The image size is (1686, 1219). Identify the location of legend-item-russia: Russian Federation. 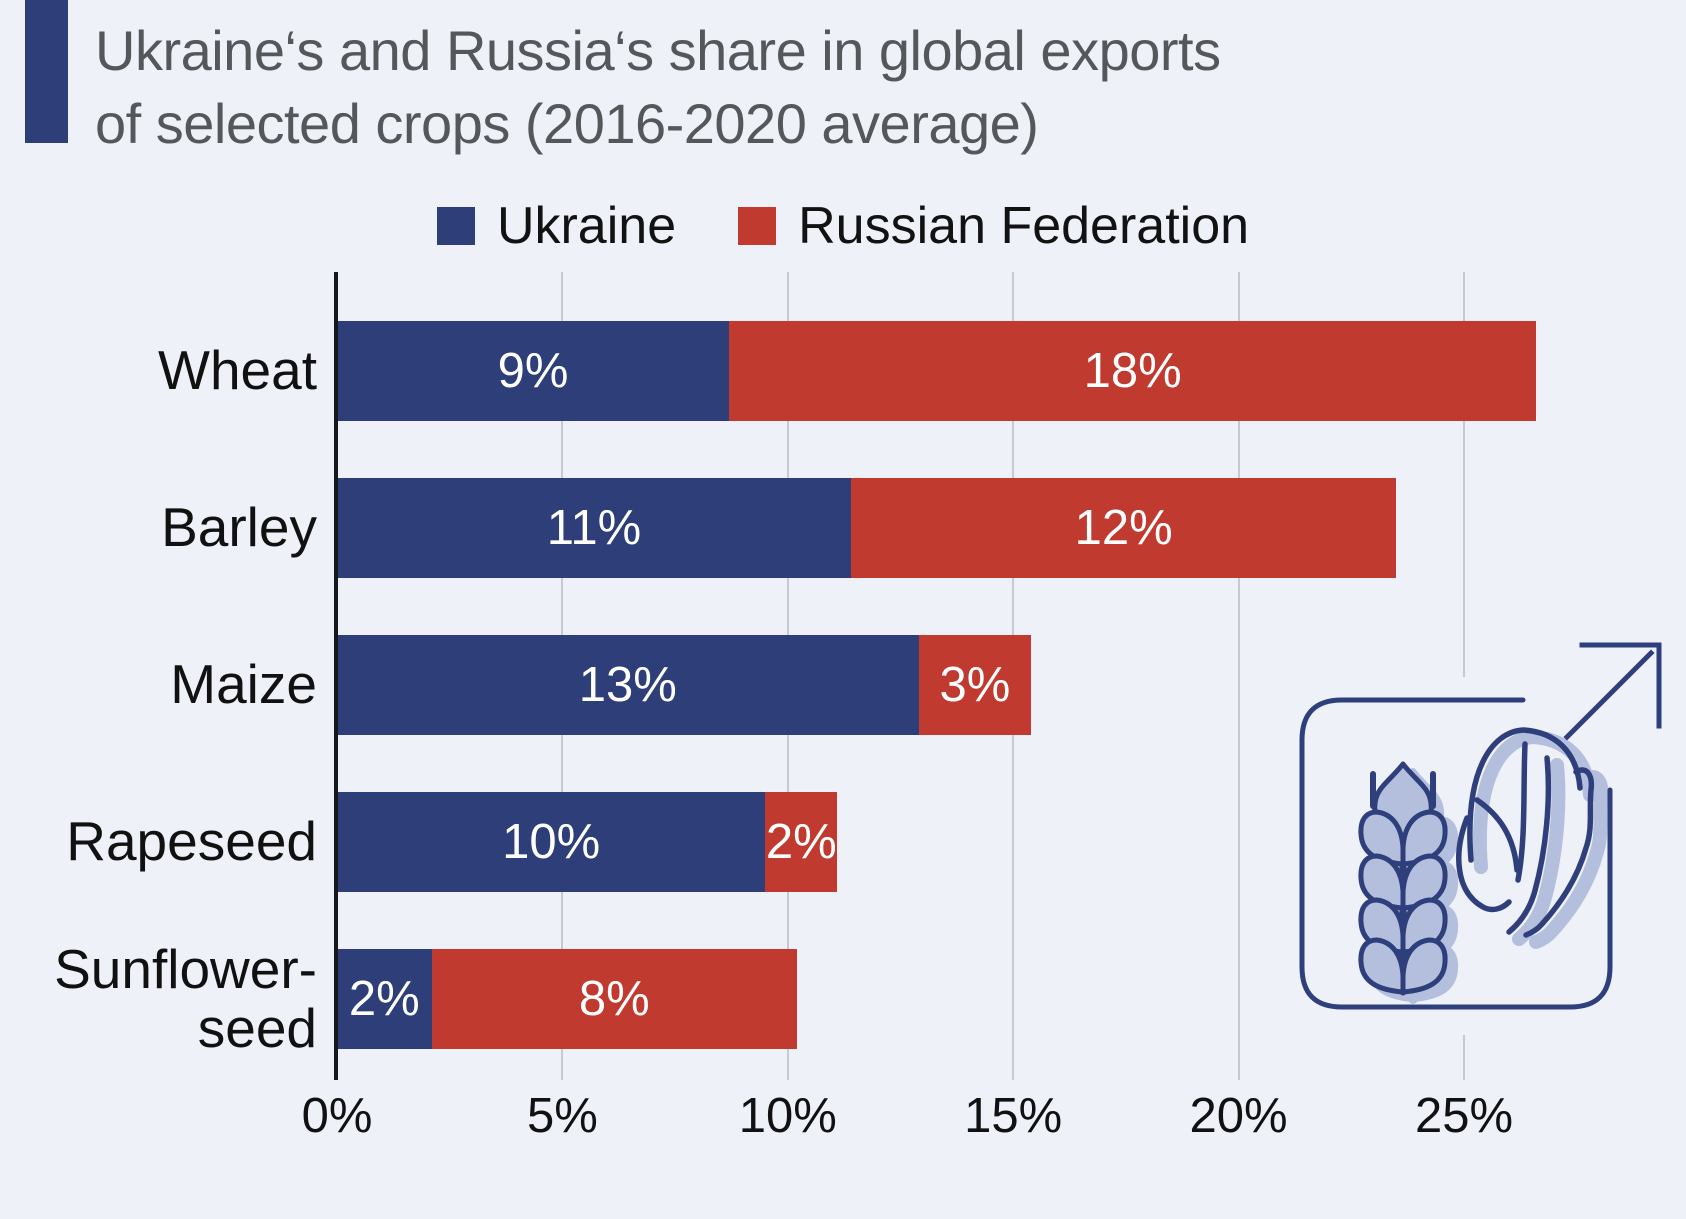
(993, 226).